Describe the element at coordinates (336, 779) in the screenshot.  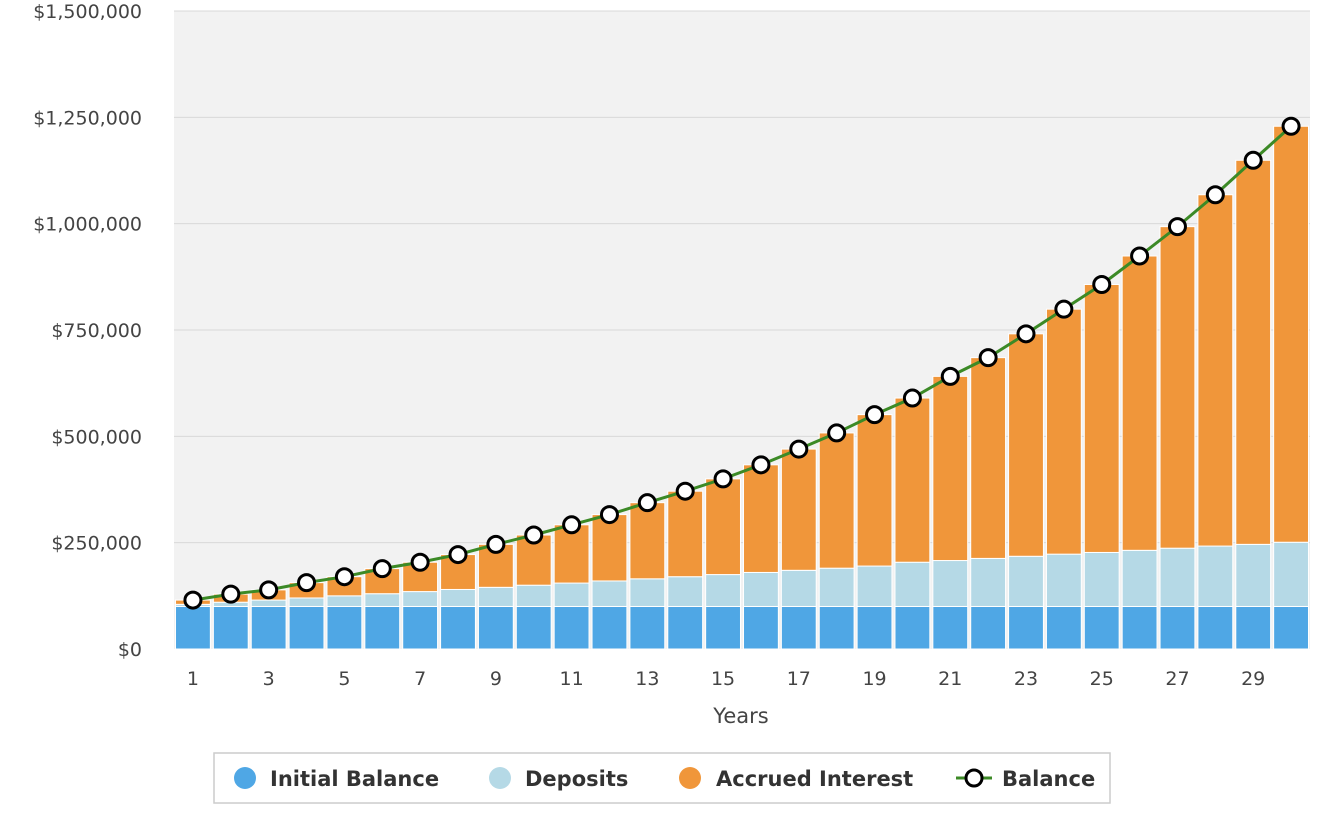
I see `legend-item-initial-balance: Initial Balance` at that location.